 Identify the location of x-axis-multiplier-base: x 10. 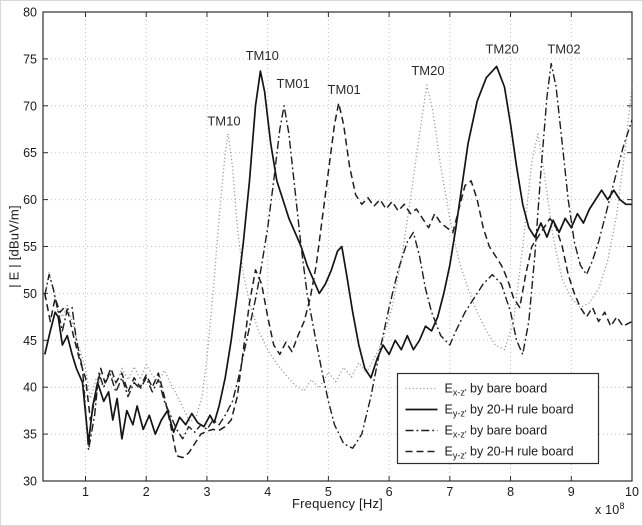
(607, 510).